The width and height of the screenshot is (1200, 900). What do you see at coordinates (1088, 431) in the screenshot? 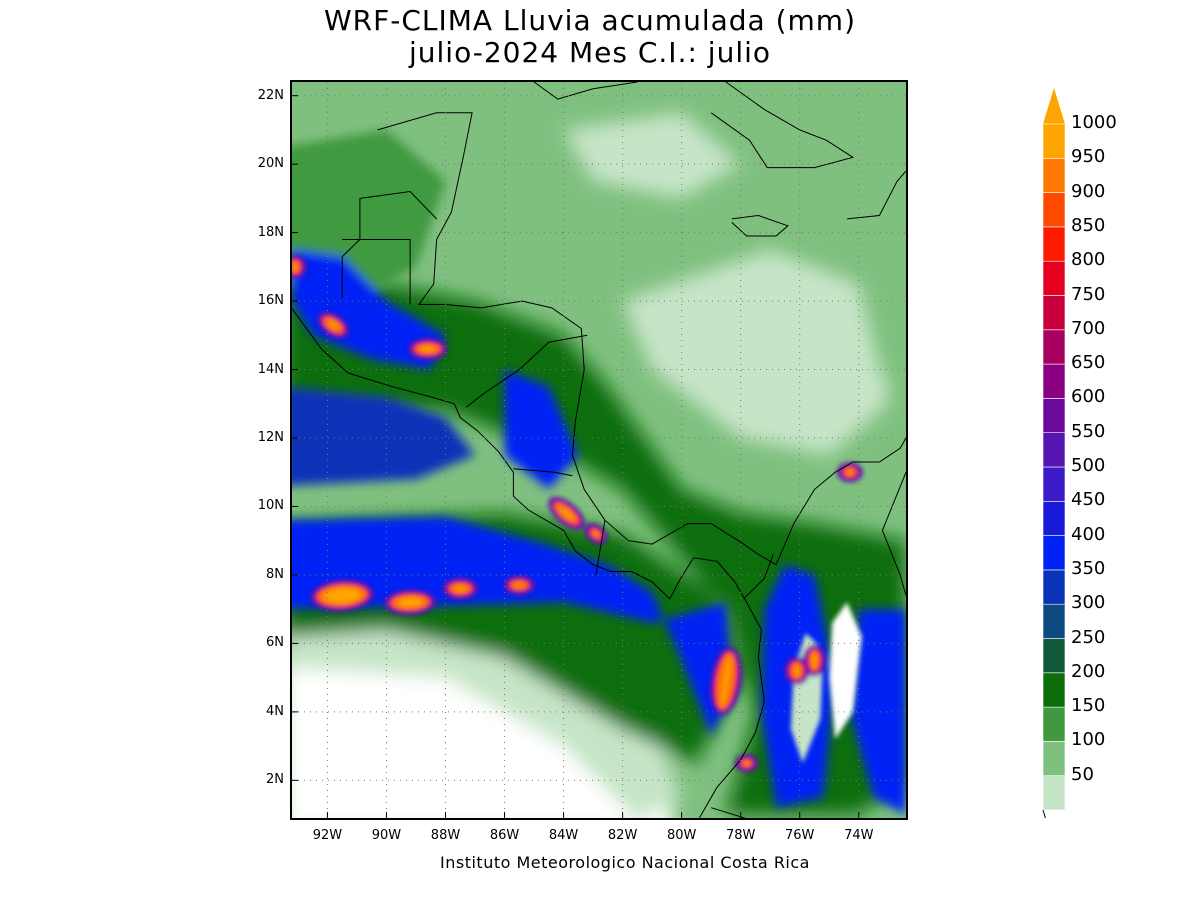
I see `colorbar-level-label: 550` at bounding box center [1088, 431].